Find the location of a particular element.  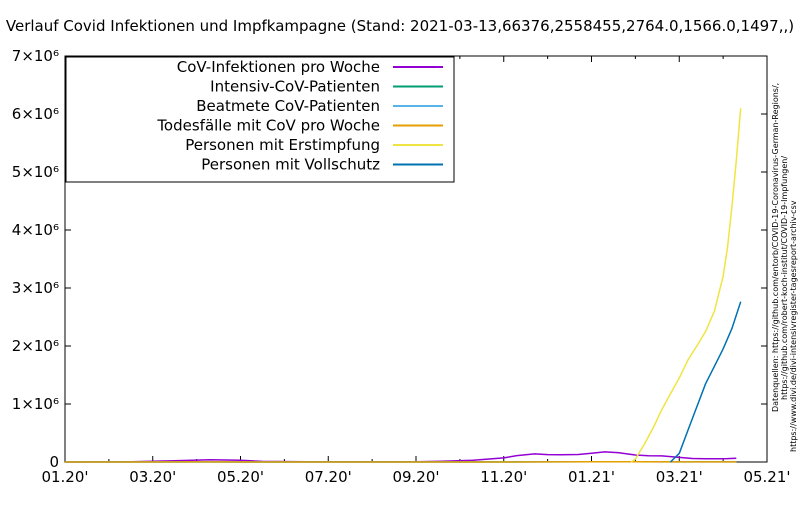

x-tick-label: 05.21' is located at coordinates (766, 477).